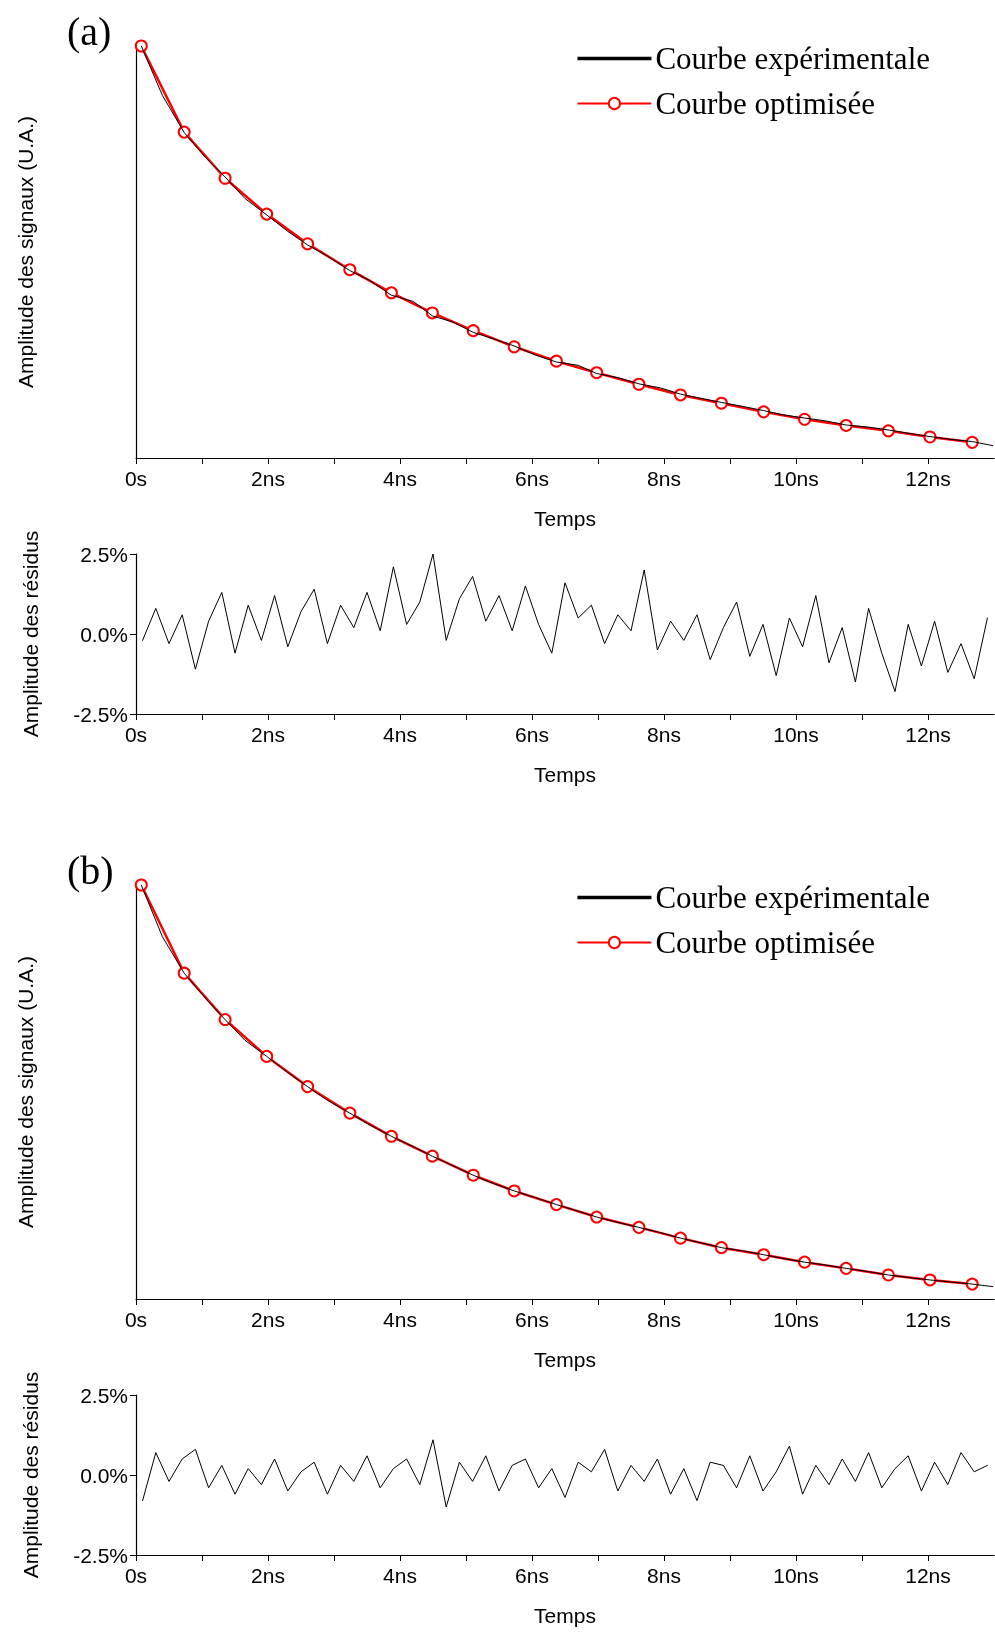 This screenshot has height=1647, width=995. Describe the element at coordinates (89, 31) in the screenshot. I see `chart-title: (a)` at that location.